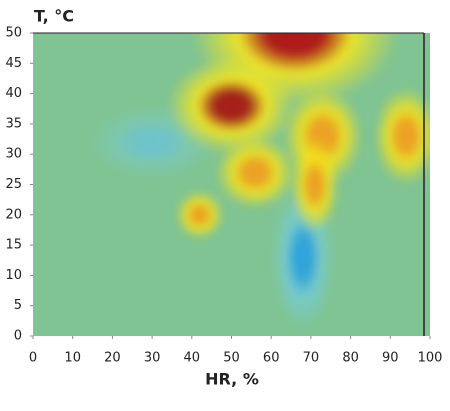 Image resolution: width=450 pixels, height=411 pixels. Describe the element at coordinates (72, 358) in the screenshot. I see `x-tick-label: 10` at that location.